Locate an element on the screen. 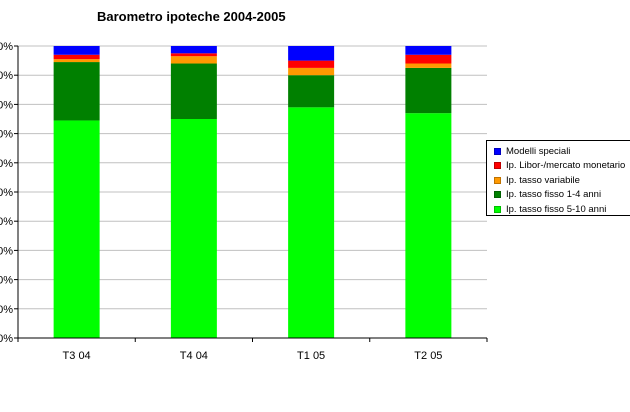 The height and width of the screenshot is (412, 630). y-tick-label: 40% is located at coordinates (6, 222).